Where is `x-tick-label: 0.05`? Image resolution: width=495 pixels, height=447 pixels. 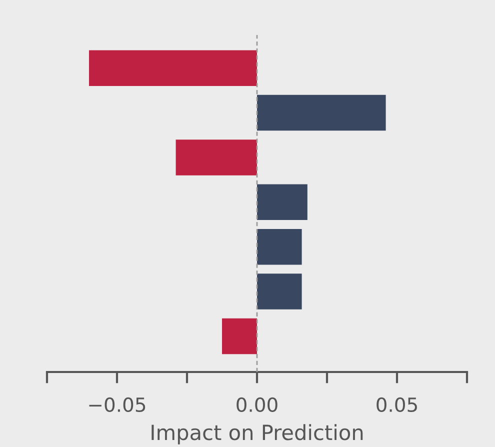 x-tick-label: 0.05 is located at coordinates (396, 404).